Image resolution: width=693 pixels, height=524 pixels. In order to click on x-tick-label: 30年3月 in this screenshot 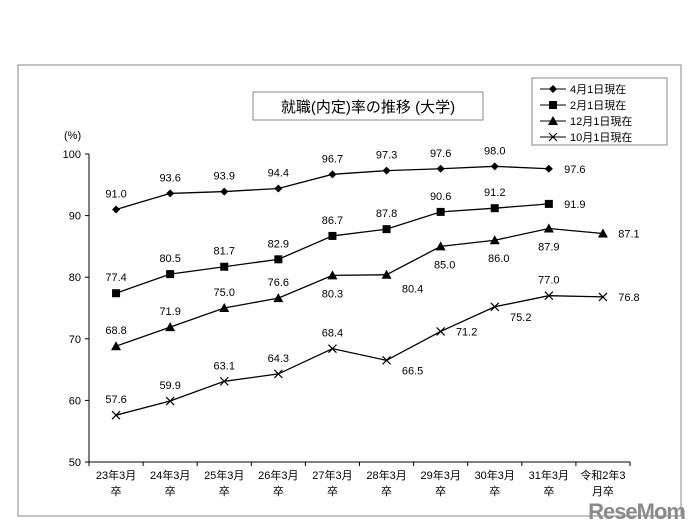, I will do `click(495, 475)`.